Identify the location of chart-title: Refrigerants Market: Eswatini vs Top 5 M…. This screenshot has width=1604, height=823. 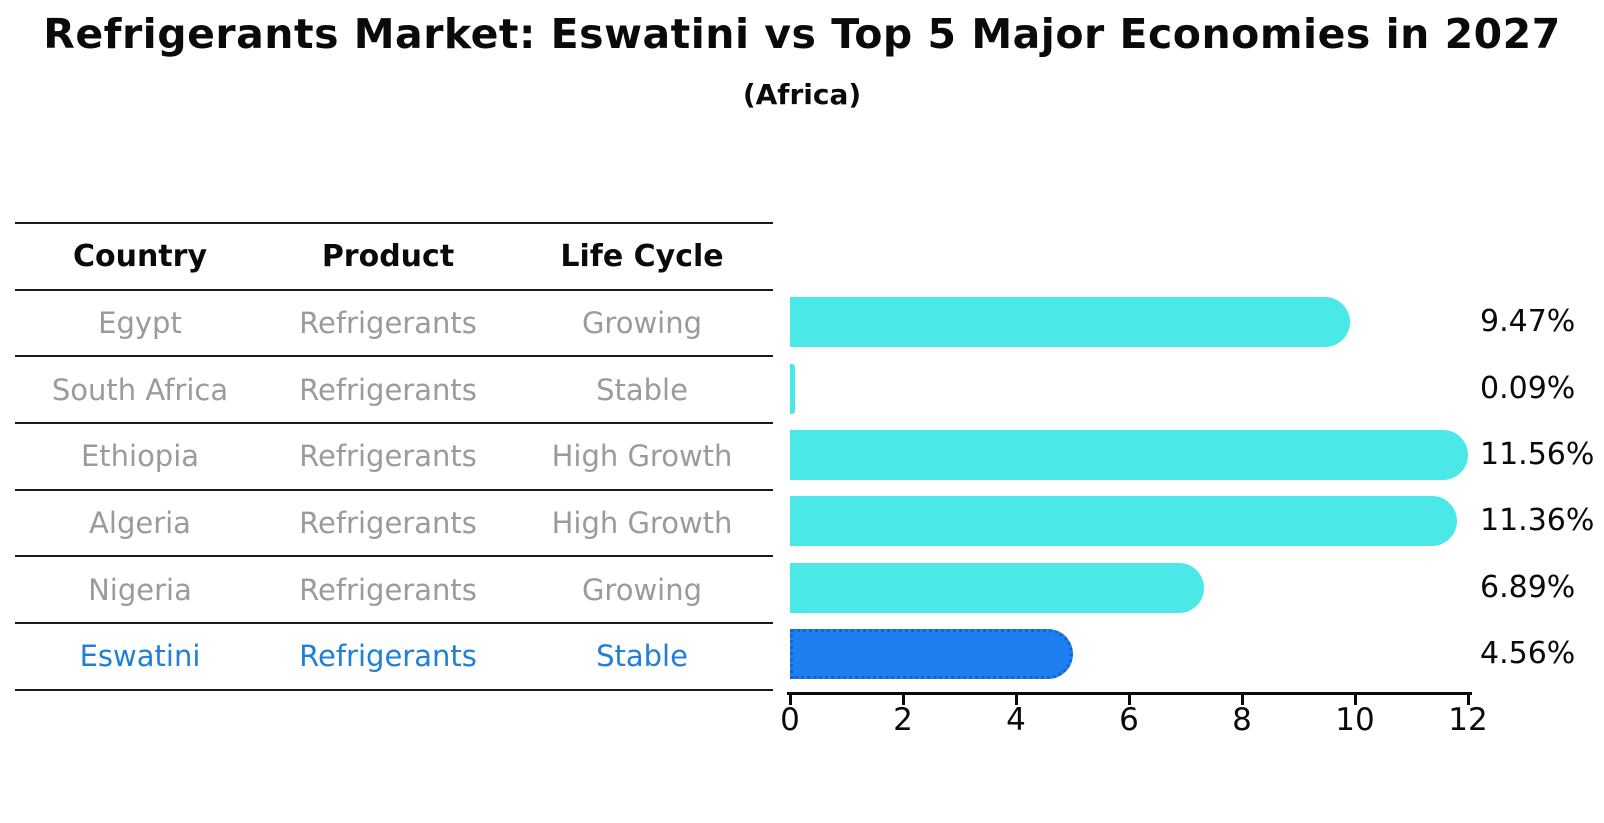
(802, 34).